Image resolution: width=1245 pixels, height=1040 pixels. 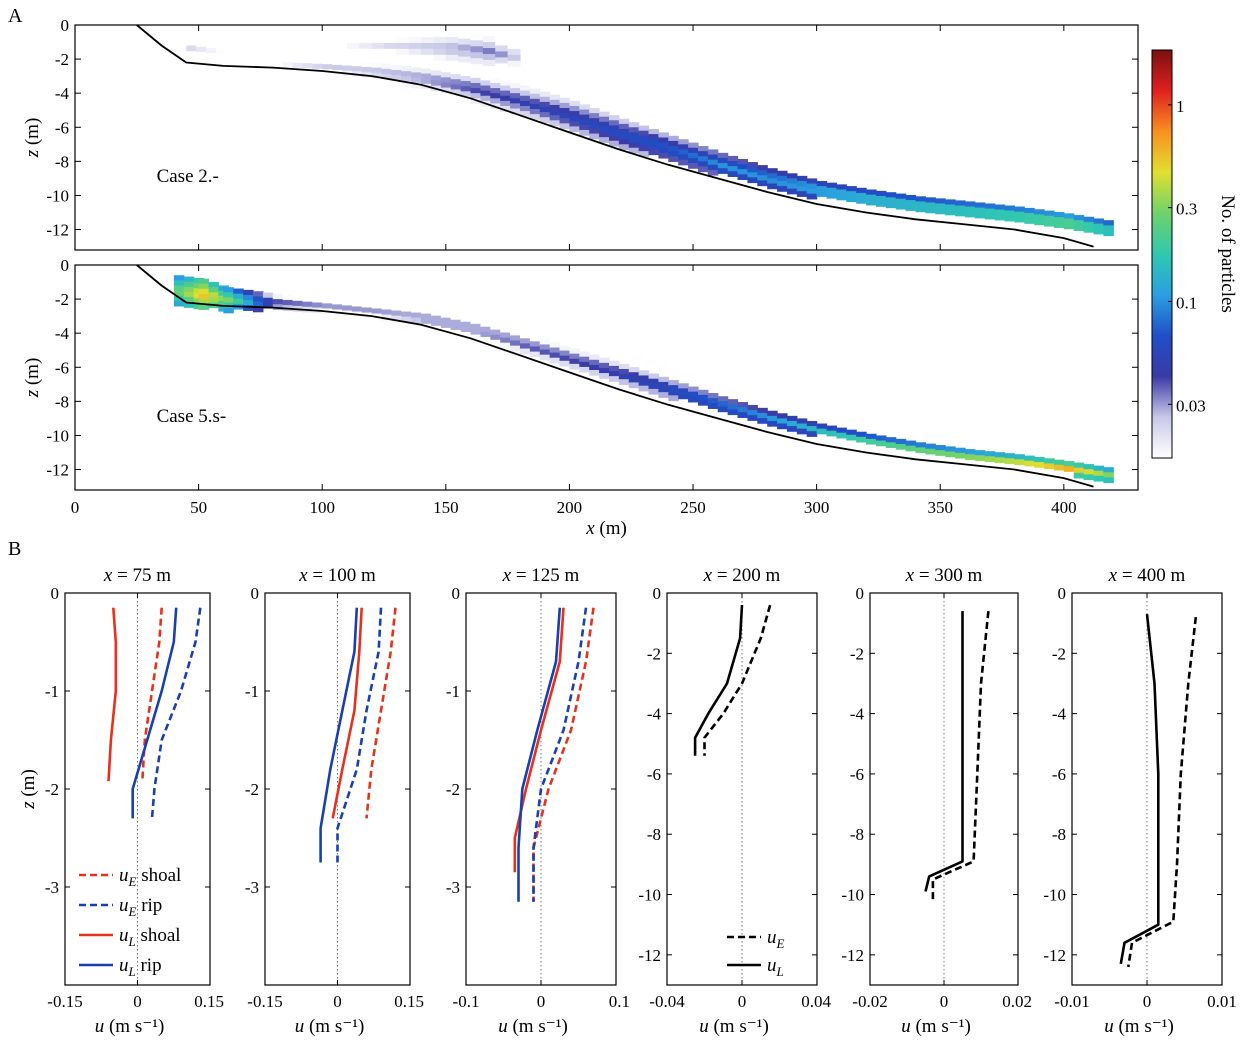 What do you see at coordinates (192, 416) in the screenshot?
I see `case-label: Case 5.s-` at bounding box center [192, 416].